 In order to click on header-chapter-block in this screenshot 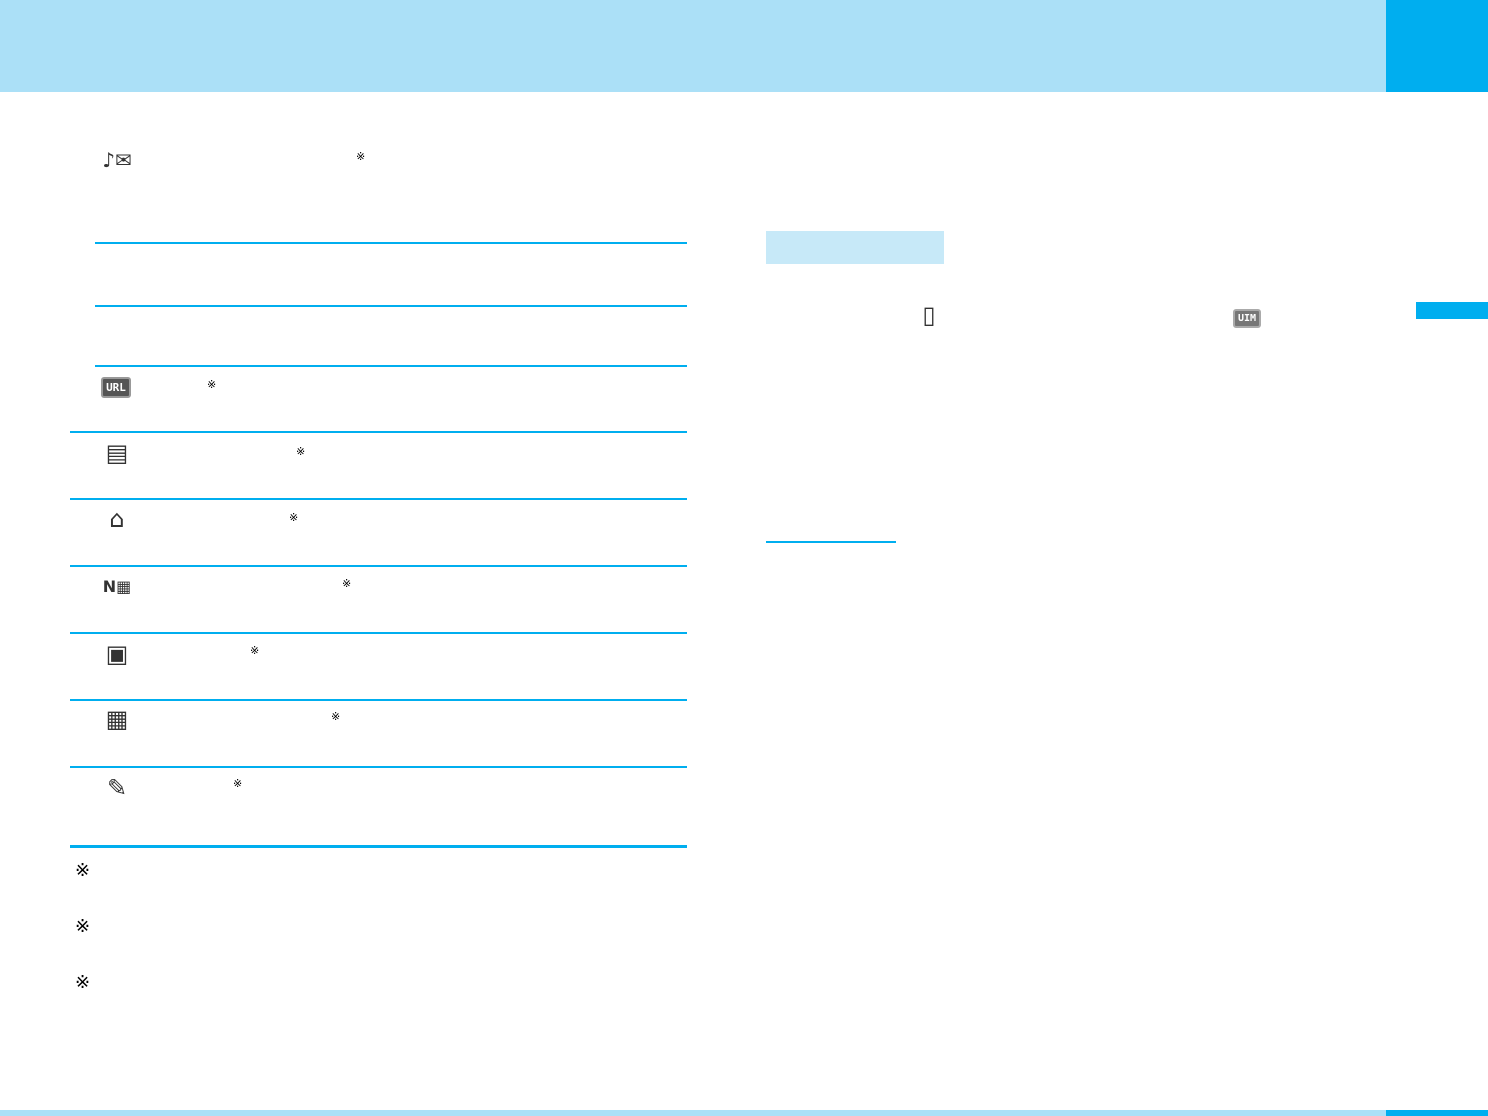, I will do `click(1437, 46)`.